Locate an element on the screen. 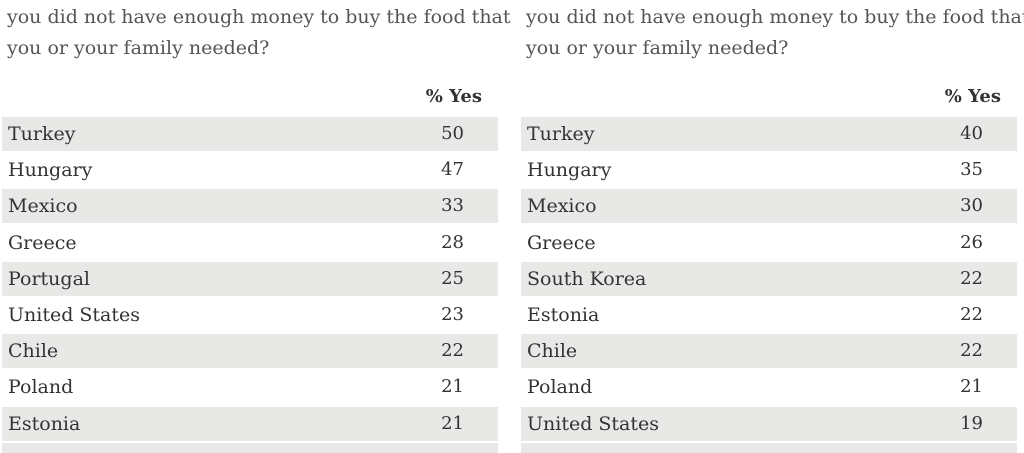 This screenshot has width=1024, height=453. table-row: United States 23 is located at coordinates (250, 315).